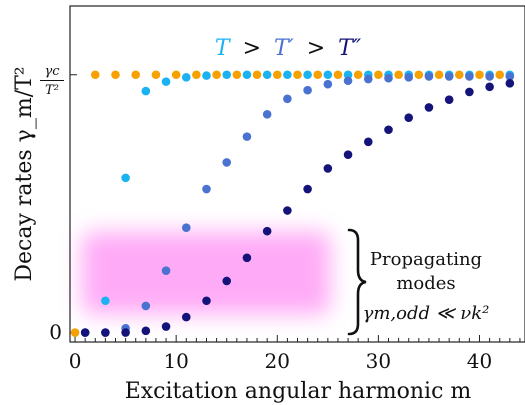 The width and height of the screenshot is (525, 405). What do you see at coordinates (24, 173) in the screenshot?
I see `y-axis-label: Decay rates γ_m/T²` at bounding box center [24, 173].